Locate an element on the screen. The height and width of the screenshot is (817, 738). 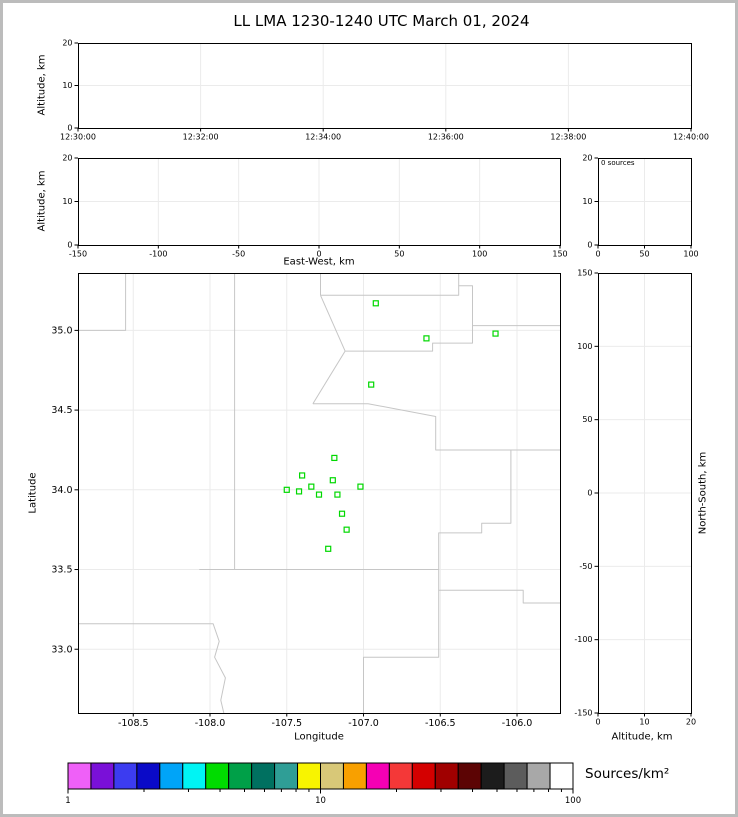
x-tick-label: 150 is located at coordinates (559, 254).